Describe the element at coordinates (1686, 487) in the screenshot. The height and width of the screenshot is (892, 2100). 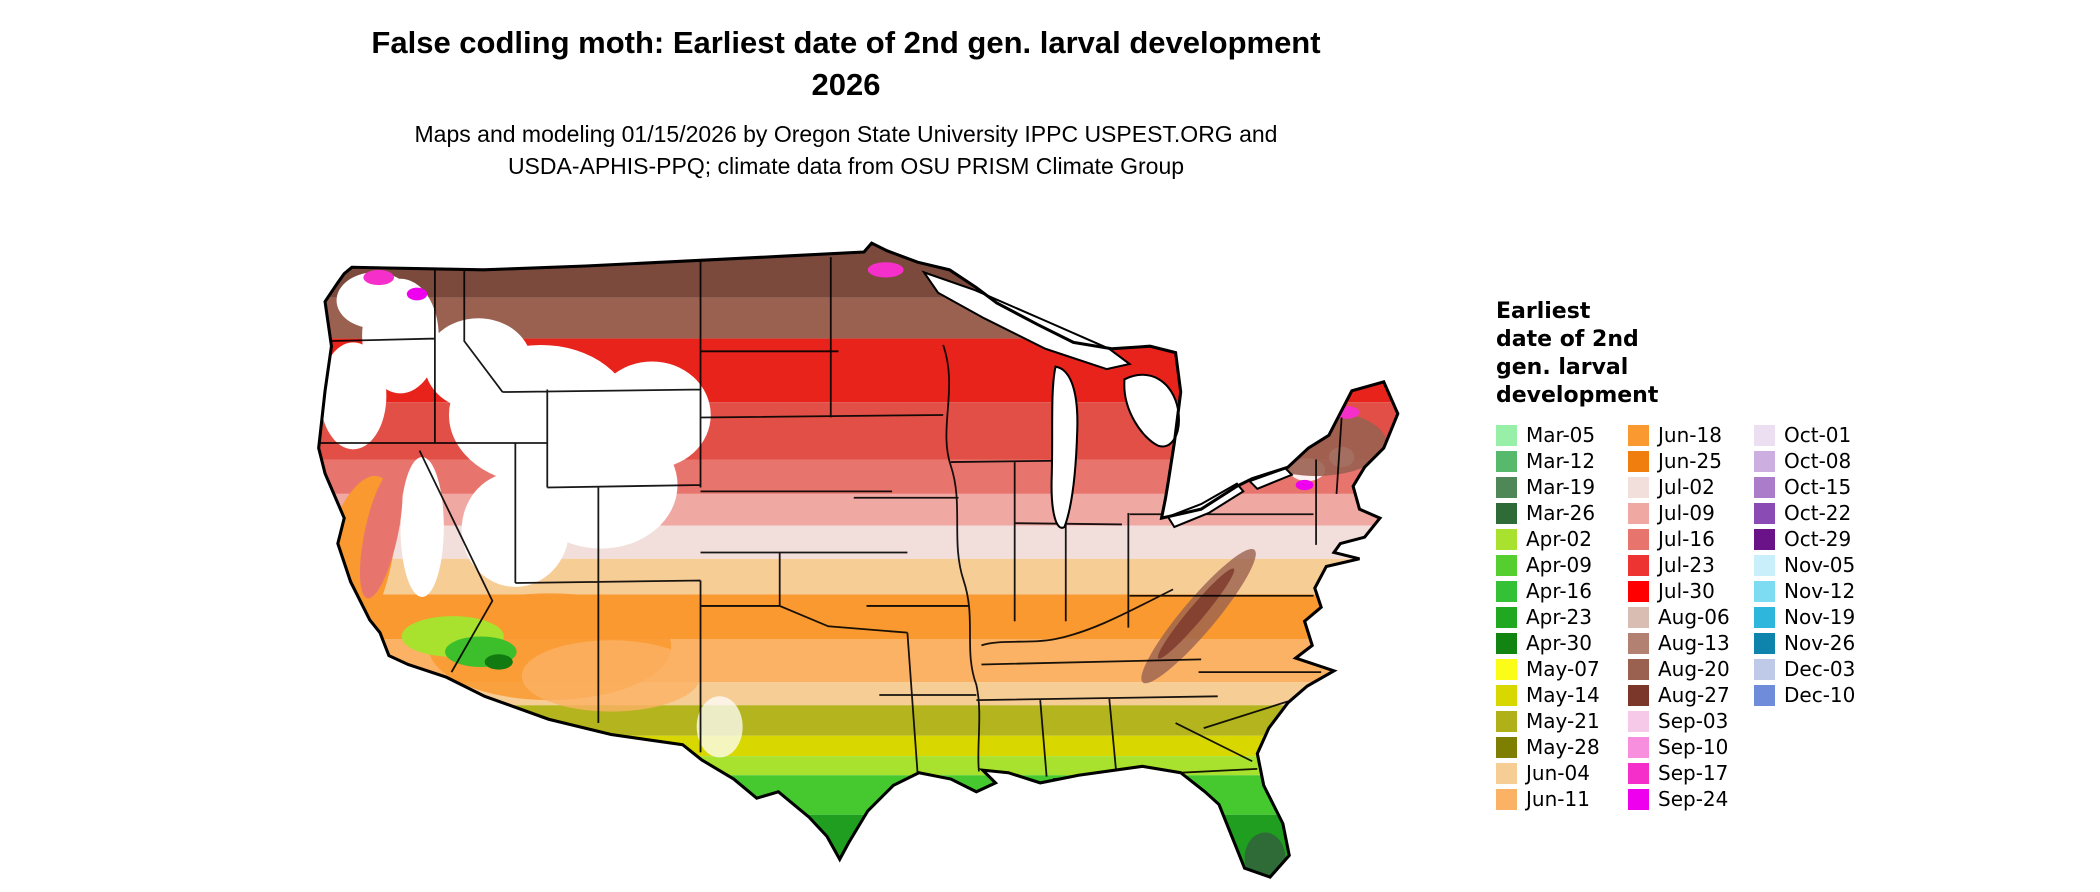
I see `legend-label: Jul-02` at that location.